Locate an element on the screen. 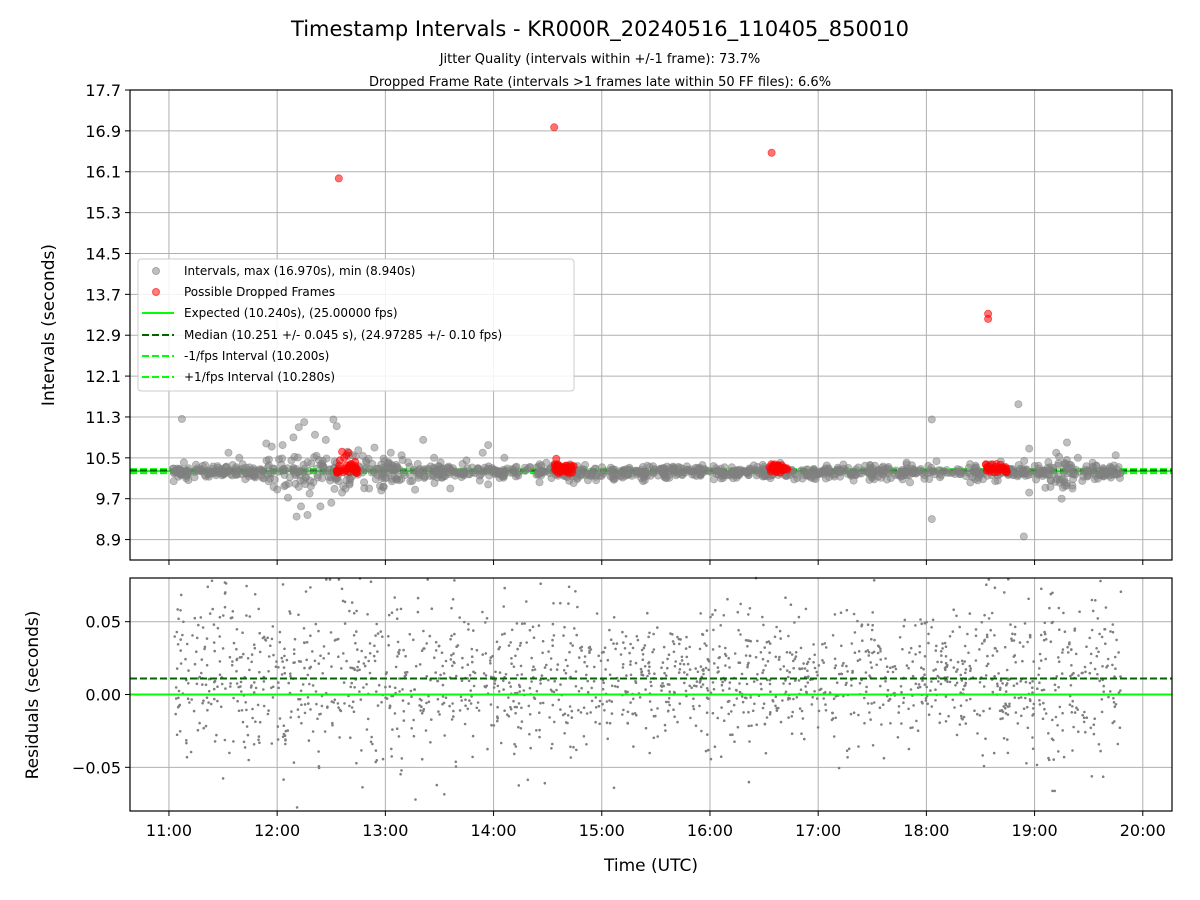 The height and width of the screenshot is (900, 1200). intervals-y-tick-label: 15.3 is located at coordinates (103, 213).